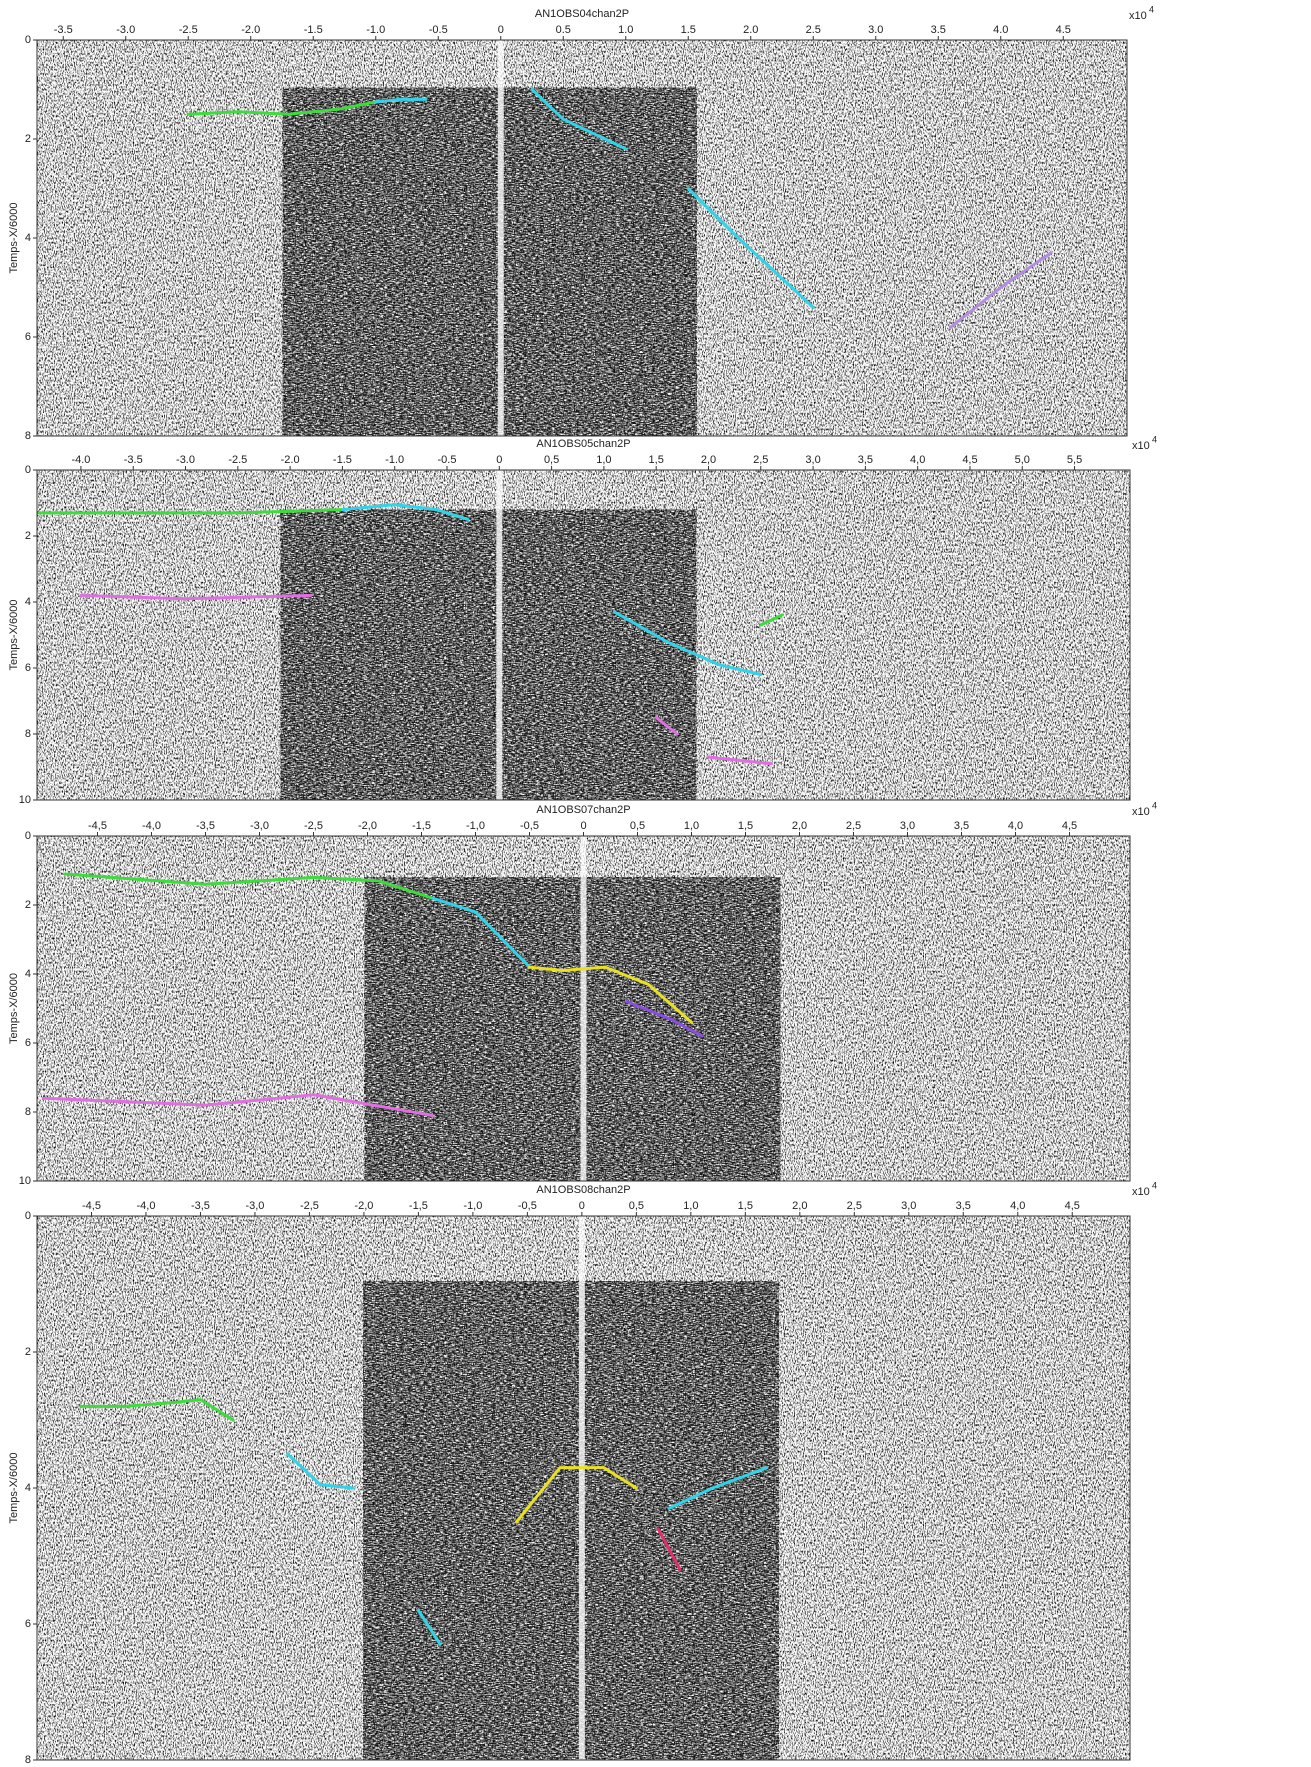 This screenshot has width=1311, height=1767. Describe the element at coordinates (688, 30) in the screenshot. I see `x-tick-label: 1.5` at that location.